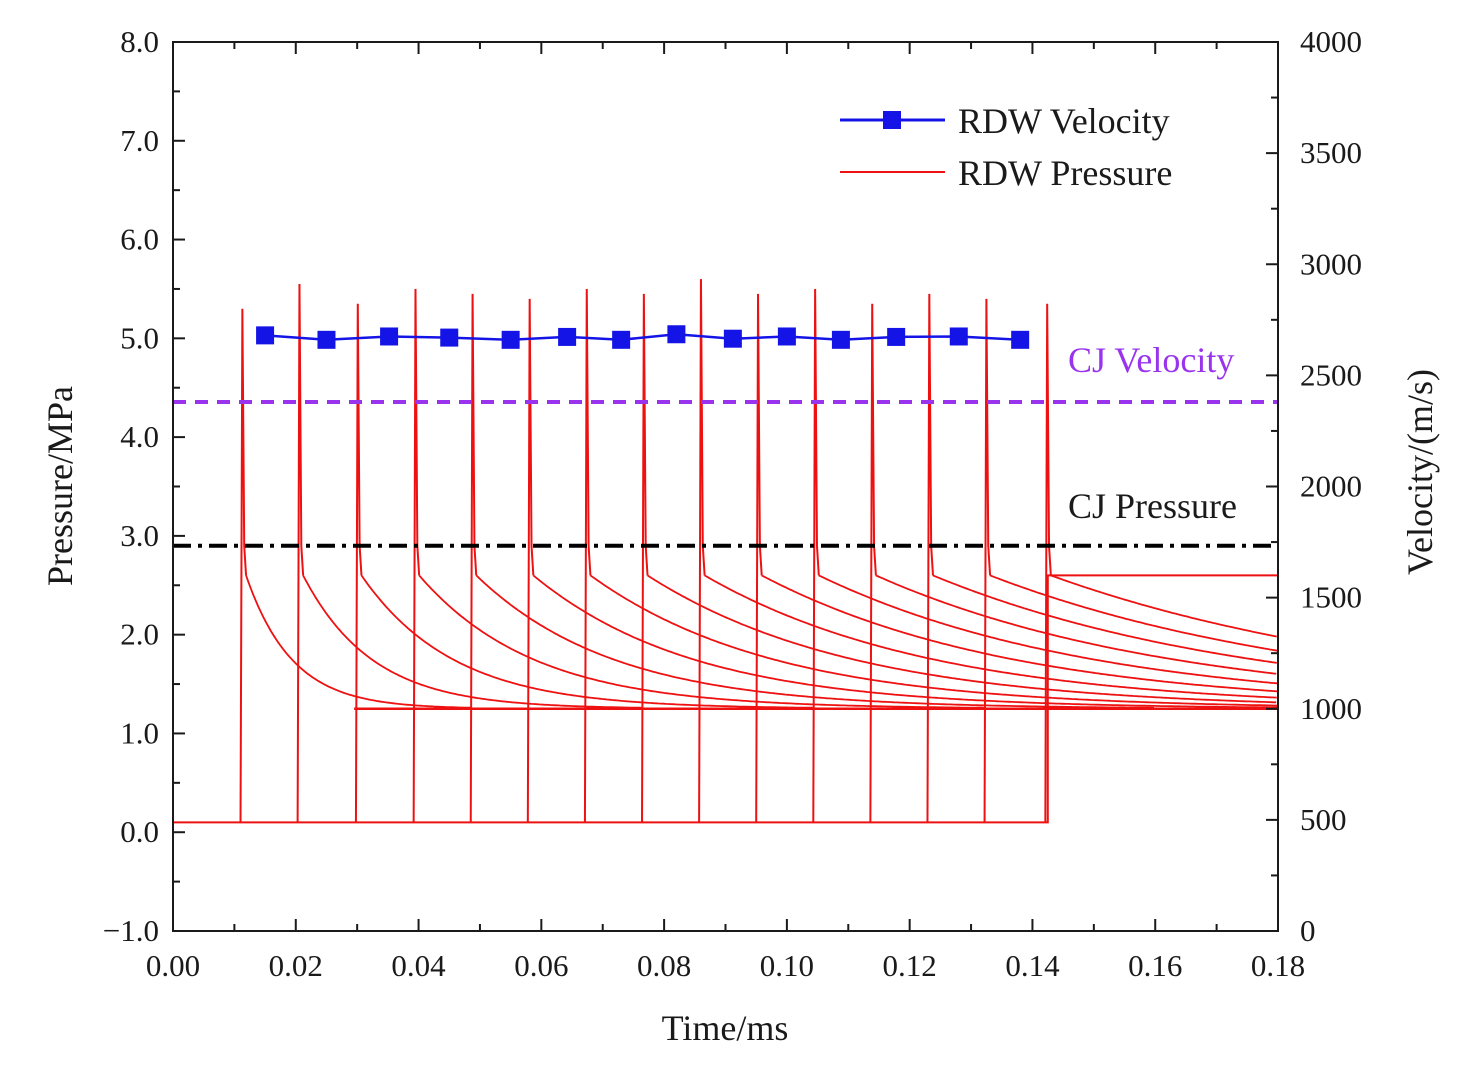 The height and width of the screenshot is (1070, 1457). I want to click on x-tick-label: 0.02, so click(296, 965).